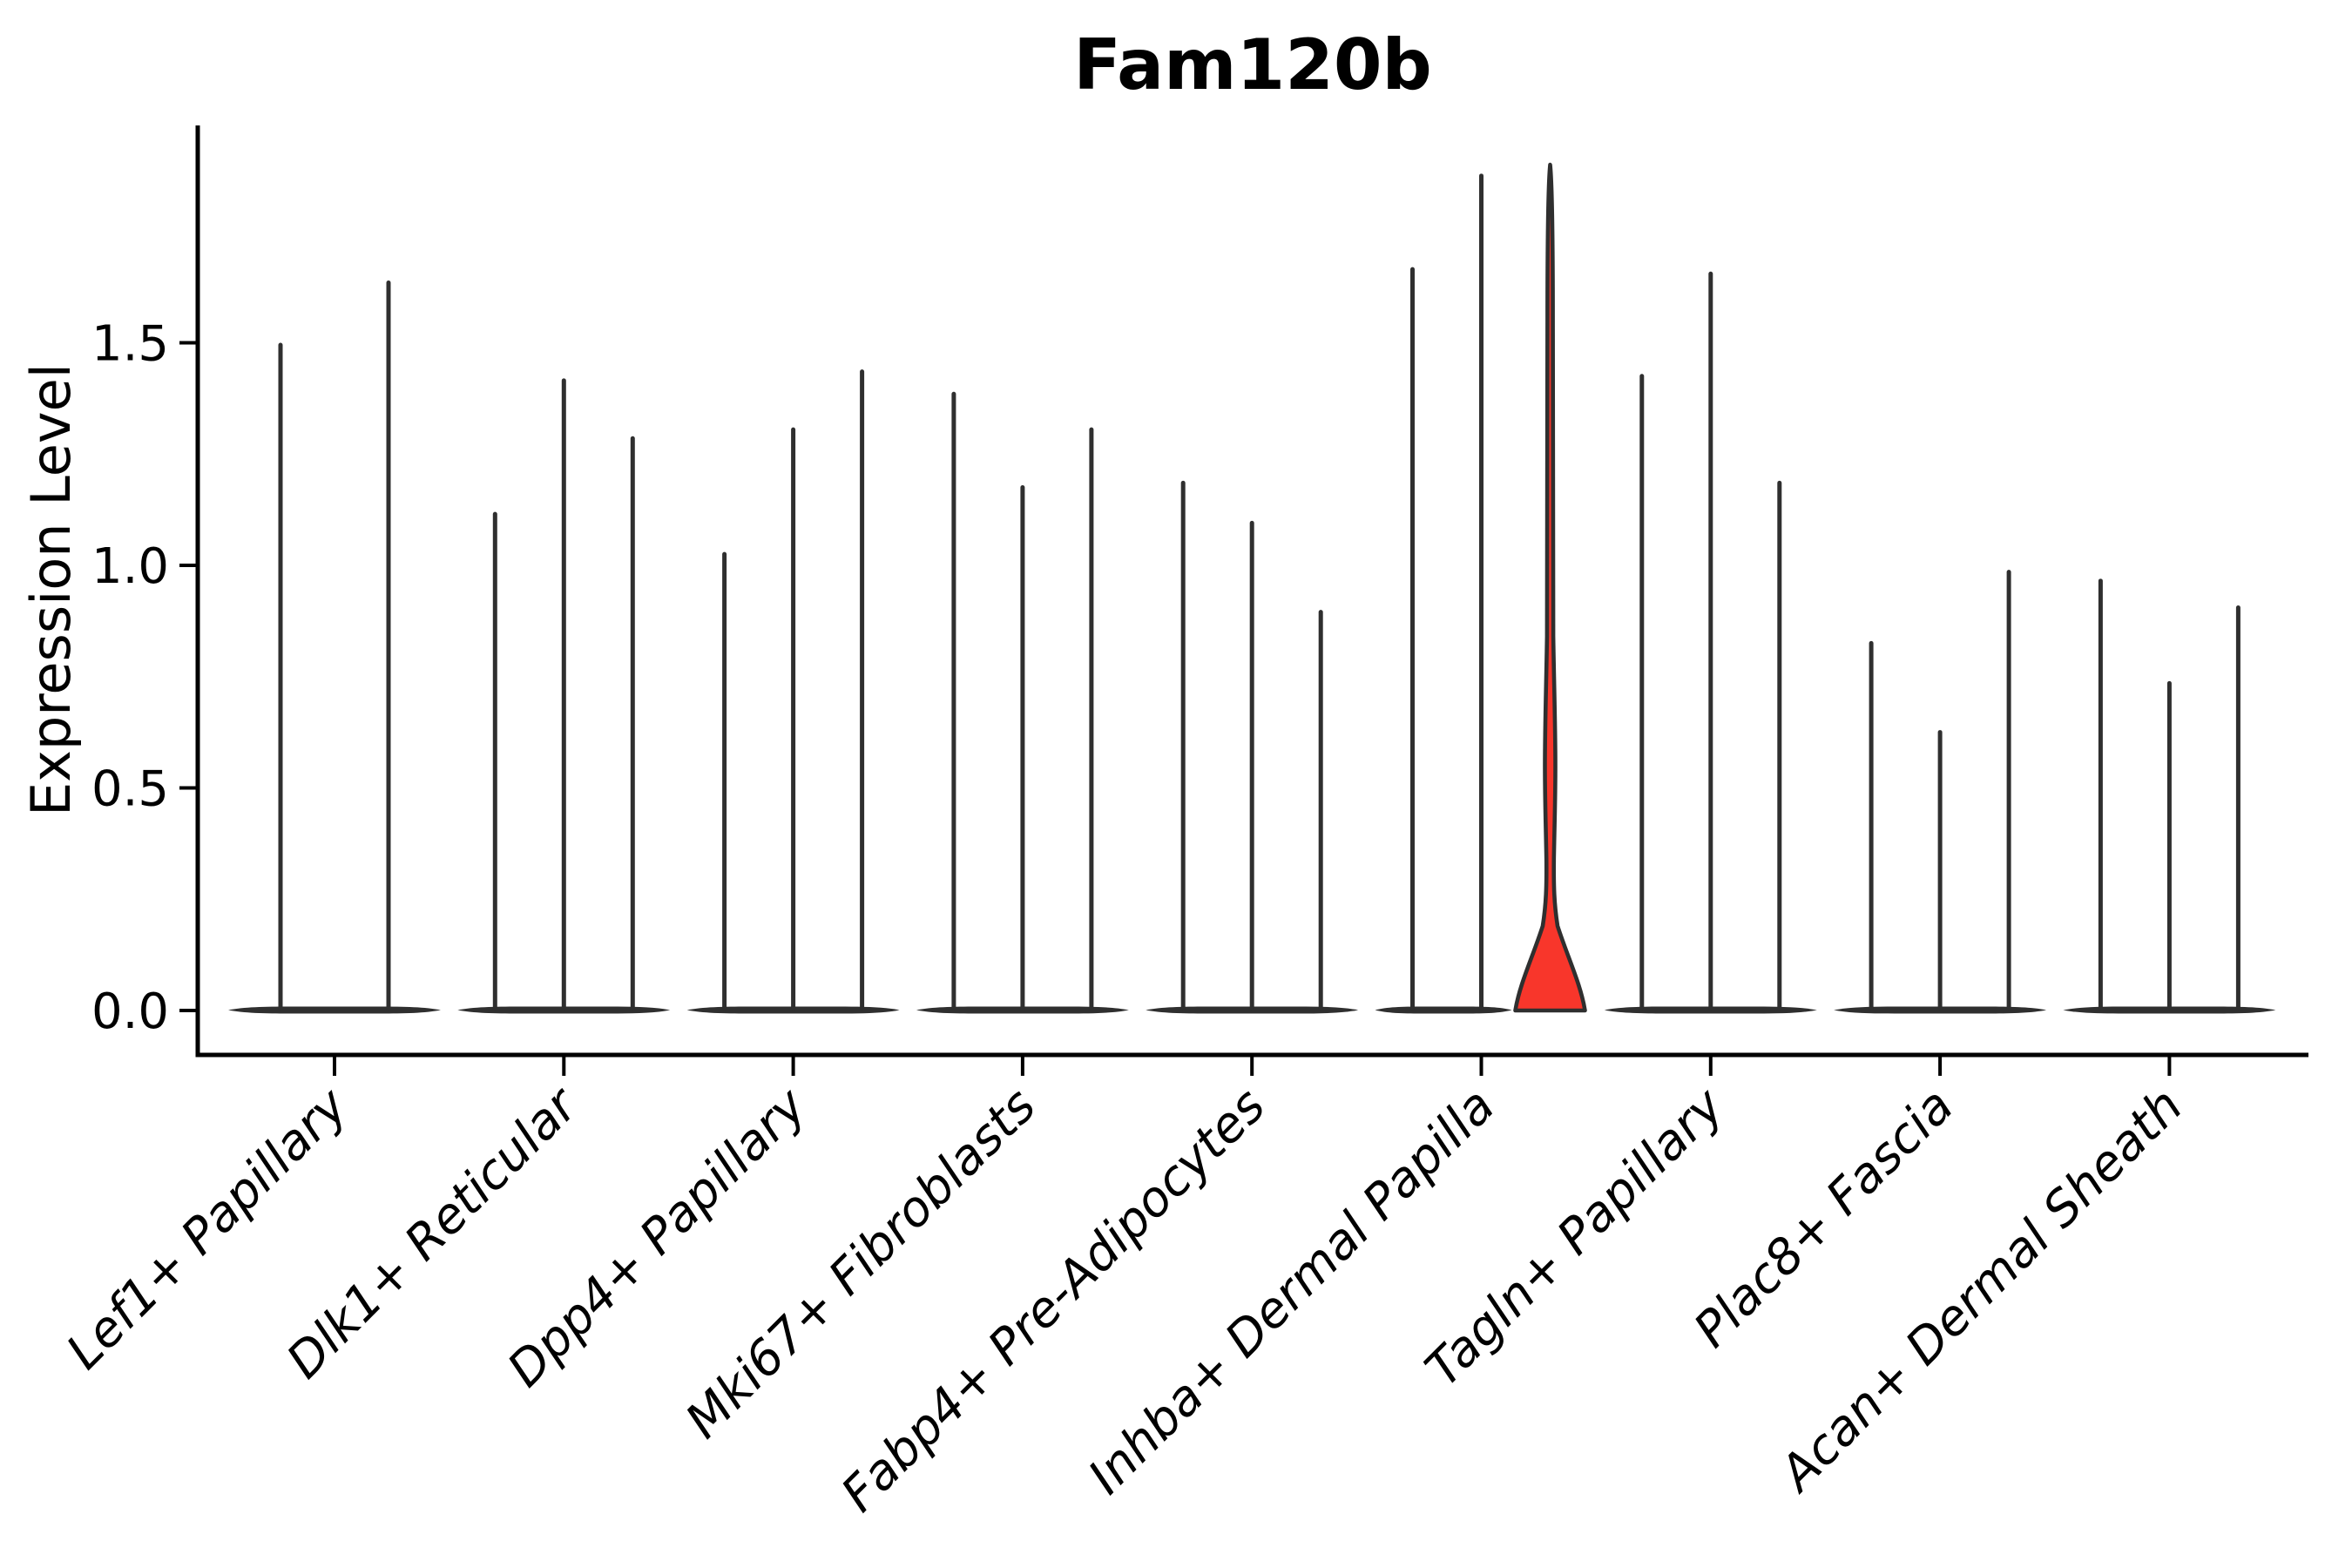 This screenshot has width=2352, height=1568. What do you see at coordinates (130, 1012) in the screenshot?
I see `y-tick-label: 0.0` at bounding box center [130, 1012].